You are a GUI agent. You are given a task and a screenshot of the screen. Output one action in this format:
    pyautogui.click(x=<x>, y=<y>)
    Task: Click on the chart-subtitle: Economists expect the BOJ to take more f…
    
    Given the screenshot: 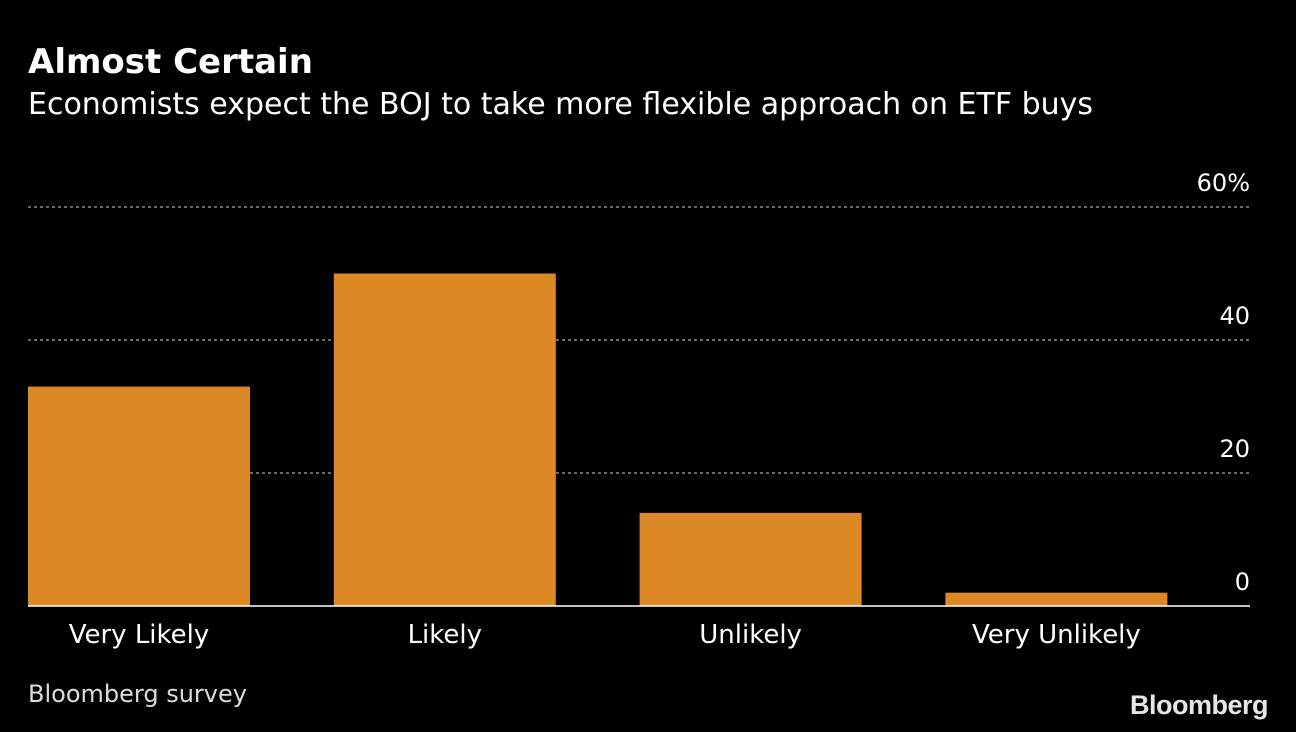 What is the action you would take?
    pyautogui.click(x=561, y=104)
    